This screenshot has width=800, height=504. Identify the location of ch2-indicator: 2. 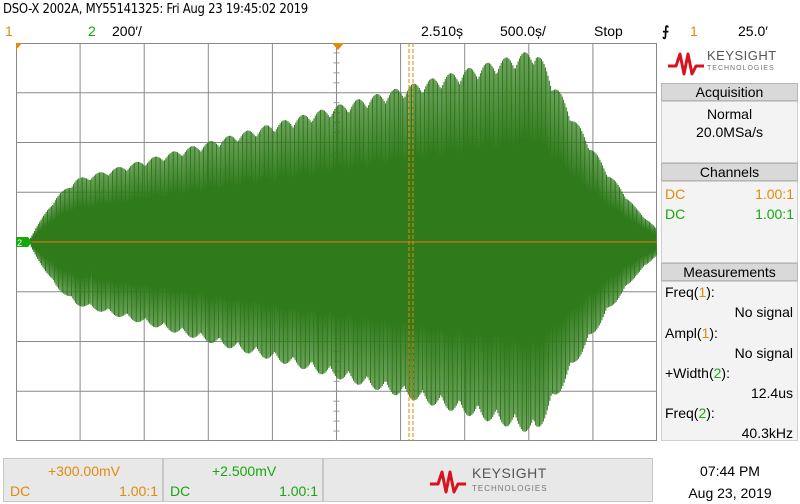
(92, 31).